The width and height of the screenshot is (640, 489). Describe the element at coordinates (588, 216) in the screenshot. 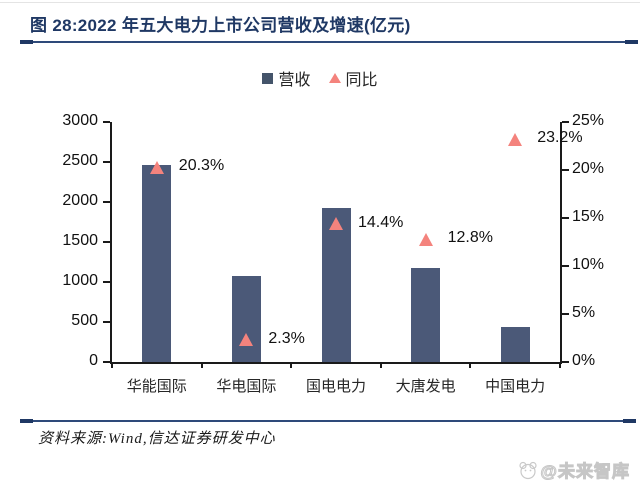

I see `right-axis-tick-label: 15%` at that location.